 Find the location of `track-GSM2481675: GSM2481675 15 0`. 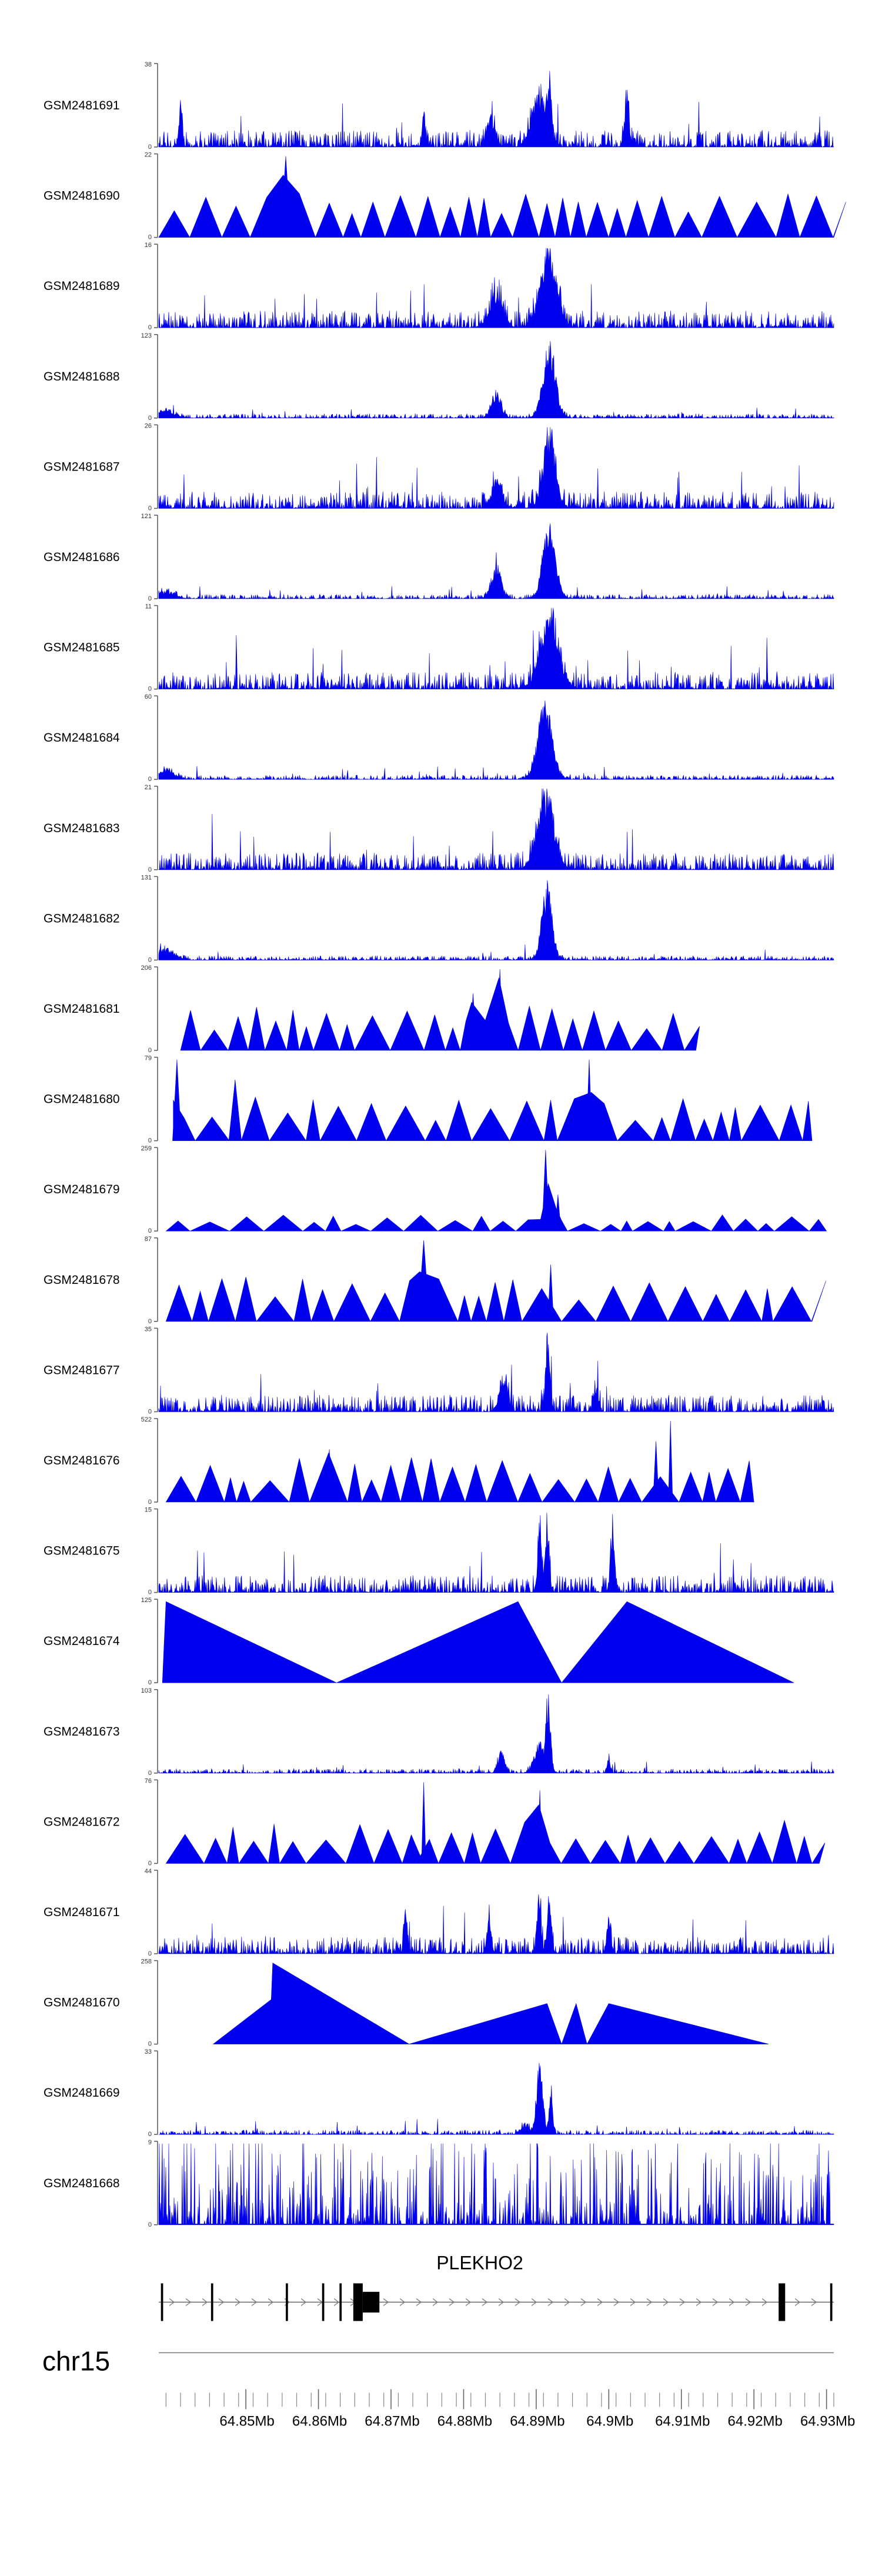

track-GSM2481675: GSM2481675 15 0 is located at coordinates (439, 1551).